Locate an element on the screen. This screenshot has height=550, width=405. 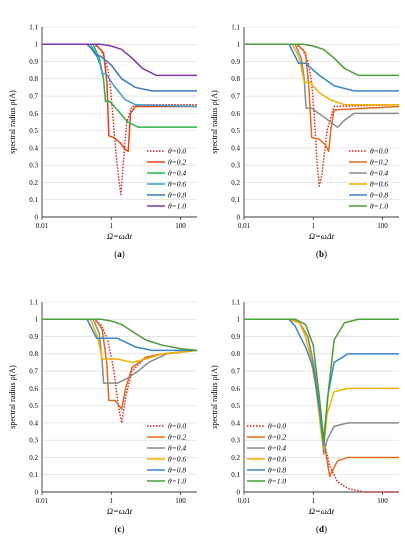
caption-letter: a is located at coordinates (119, 254).